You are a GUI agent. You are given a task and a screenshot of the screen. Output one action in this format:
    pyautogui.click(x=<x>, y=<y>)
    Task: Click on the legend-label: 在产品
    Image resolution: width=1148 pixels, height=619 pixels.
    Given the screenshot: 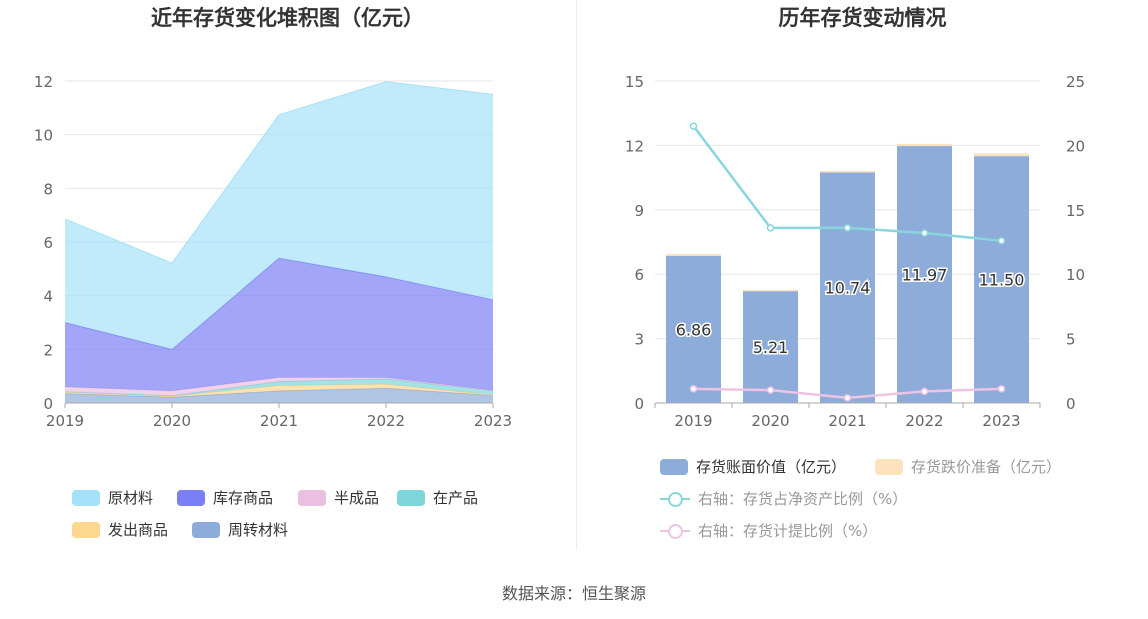 What is the action you would take?
    pyautogui.click(x=456, y=498)
    